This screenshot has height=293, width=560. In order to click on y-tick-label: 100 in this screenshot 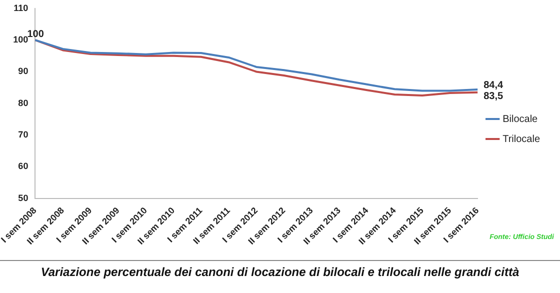, I will do `click(20, 39)`.